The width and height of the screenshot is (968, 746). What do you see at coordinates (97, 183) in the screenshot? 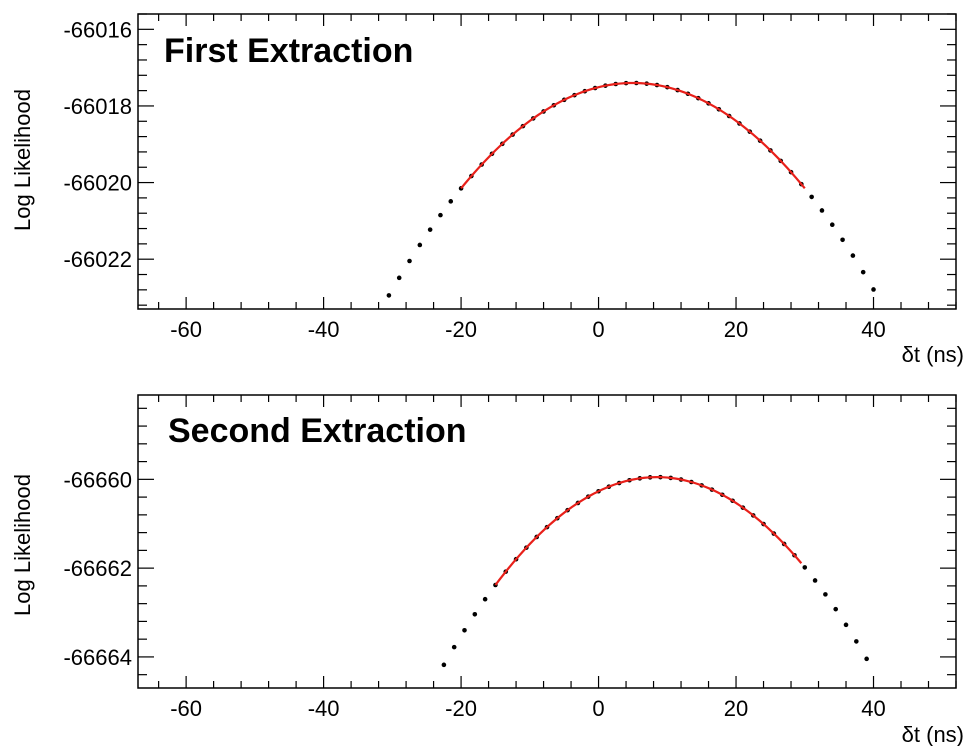
I see `y-tick-label: -66020` at bounding box center [97, 183].